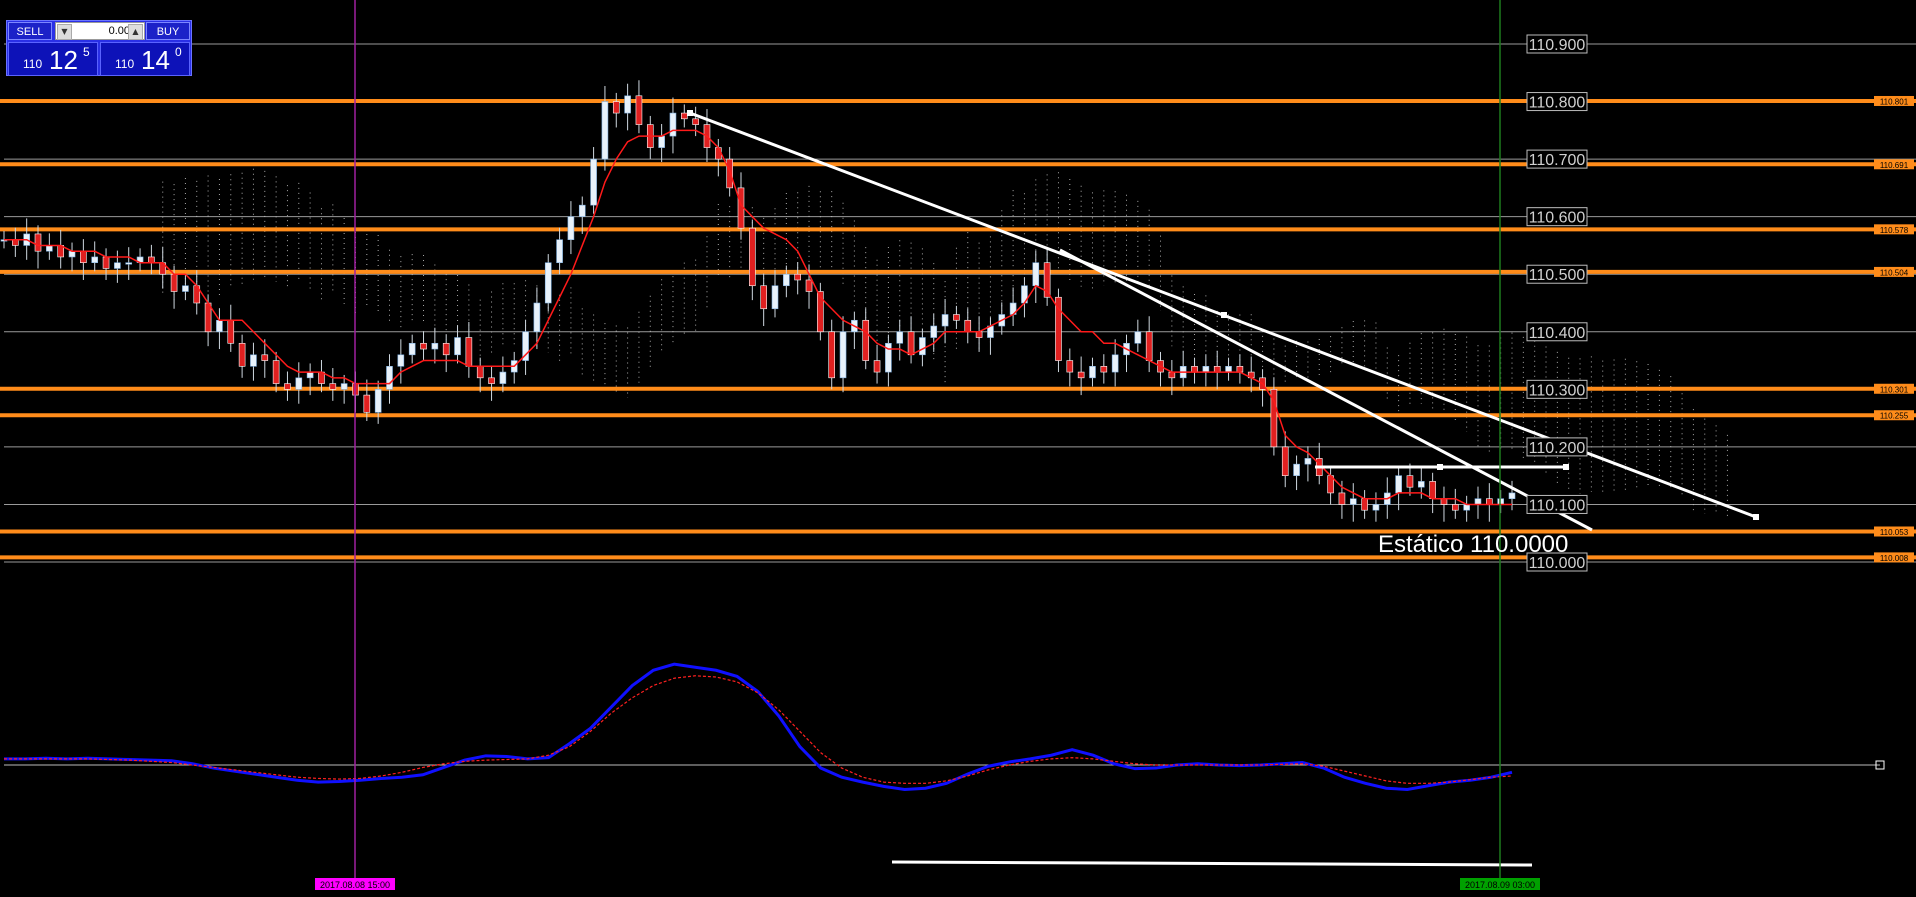 This screenshot has width=1916, height=897. I want to click on static-price-annotation: Estático 110.0000, so click(1473, 544).